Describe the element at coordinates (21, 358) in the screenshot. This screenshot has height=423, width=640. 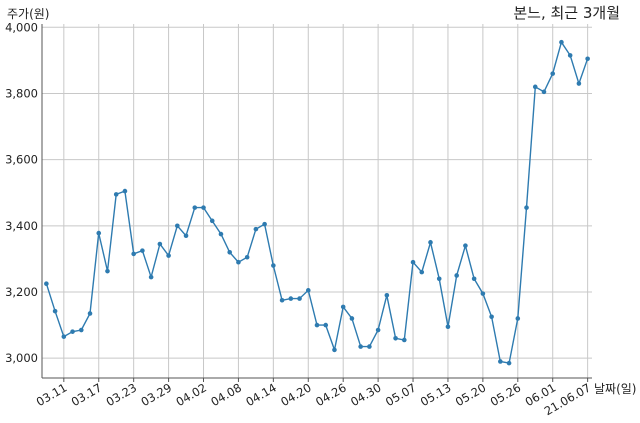
I see `y-tick-label: 3,000` at that location.